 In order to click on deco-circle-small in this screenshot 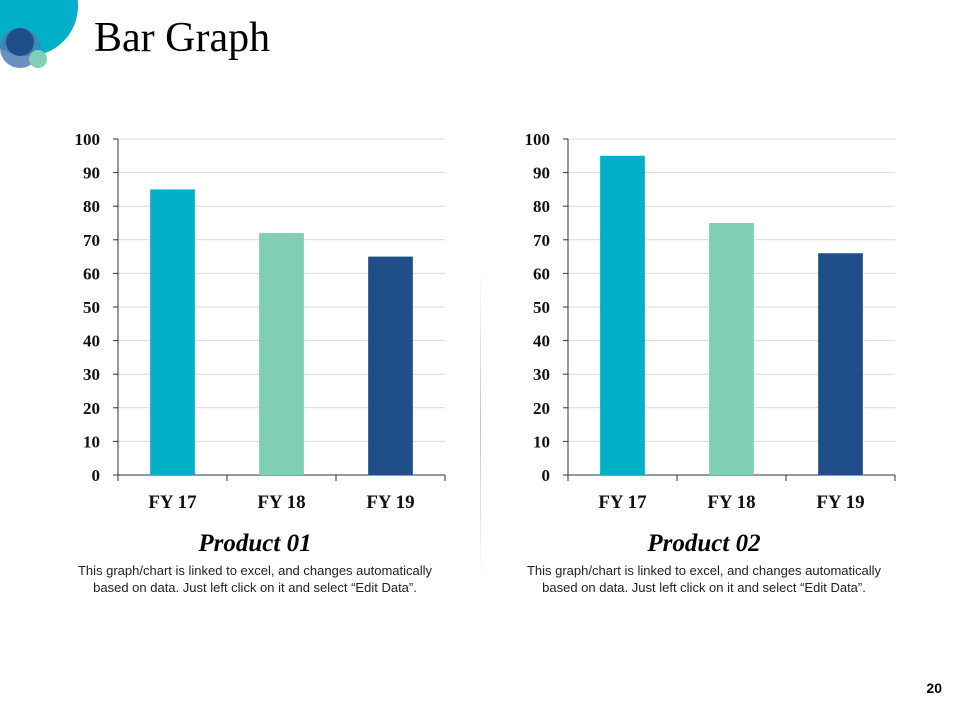, I will do `click(38, 59)`.